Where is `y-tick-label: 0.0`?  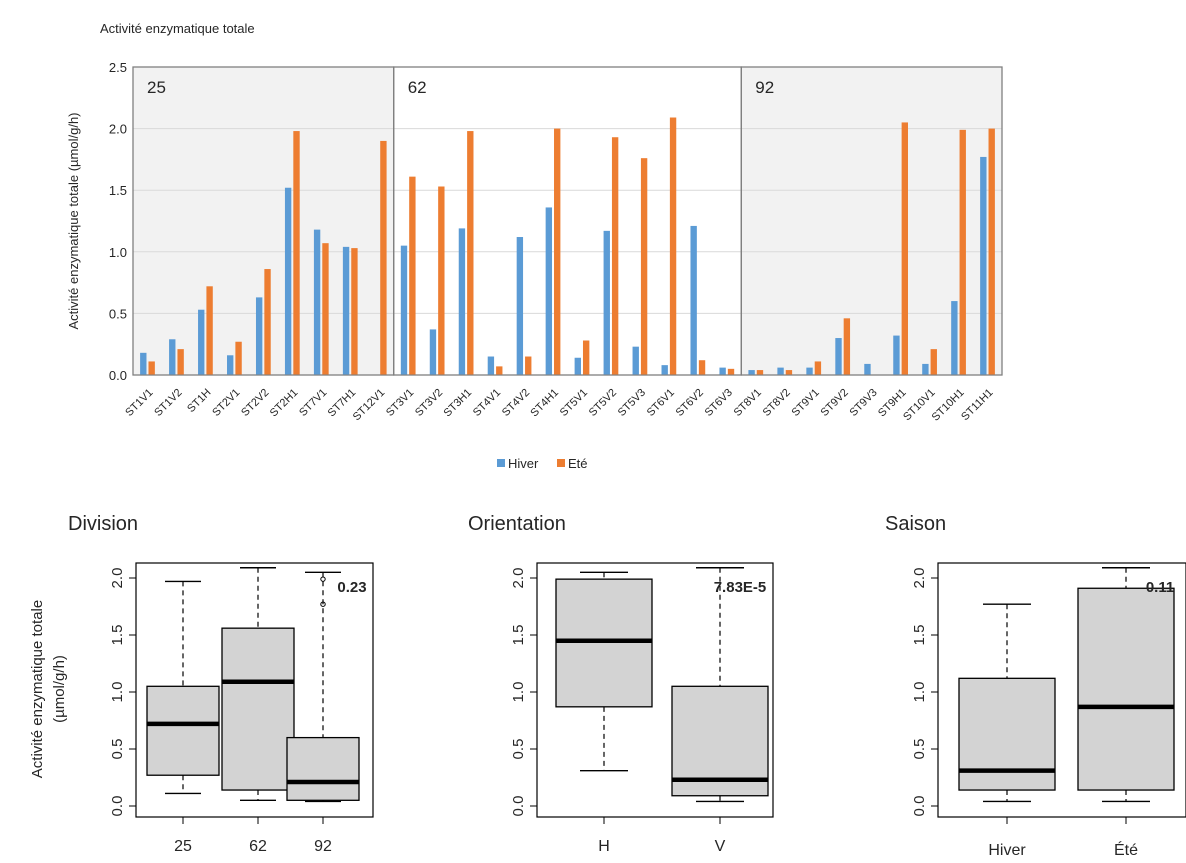
y-tick-label: 0.0 is located at coordinates (118, 375).